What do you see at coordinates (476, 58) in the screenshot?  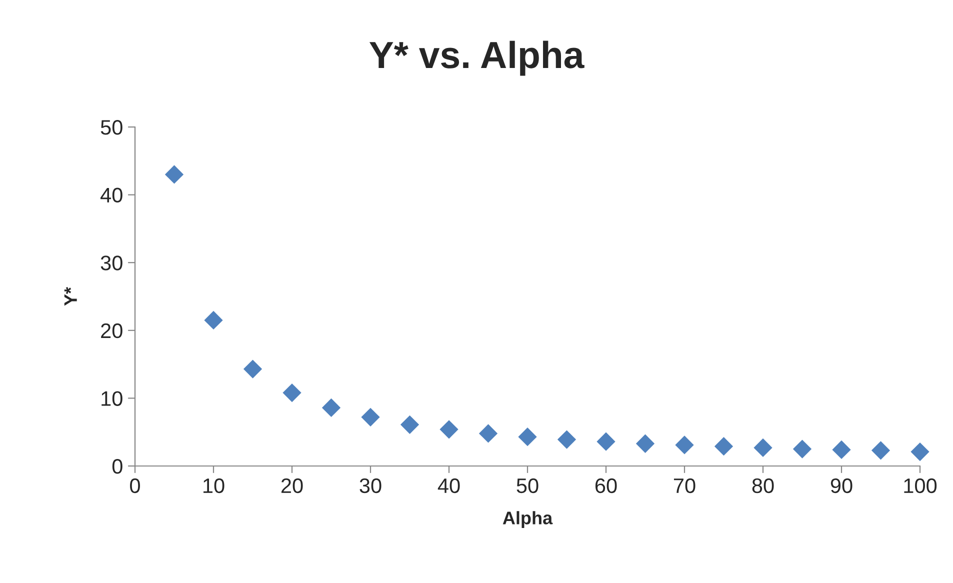 I see `chart-title: Y* vs. Alpha` at bounding box center [476, 58].